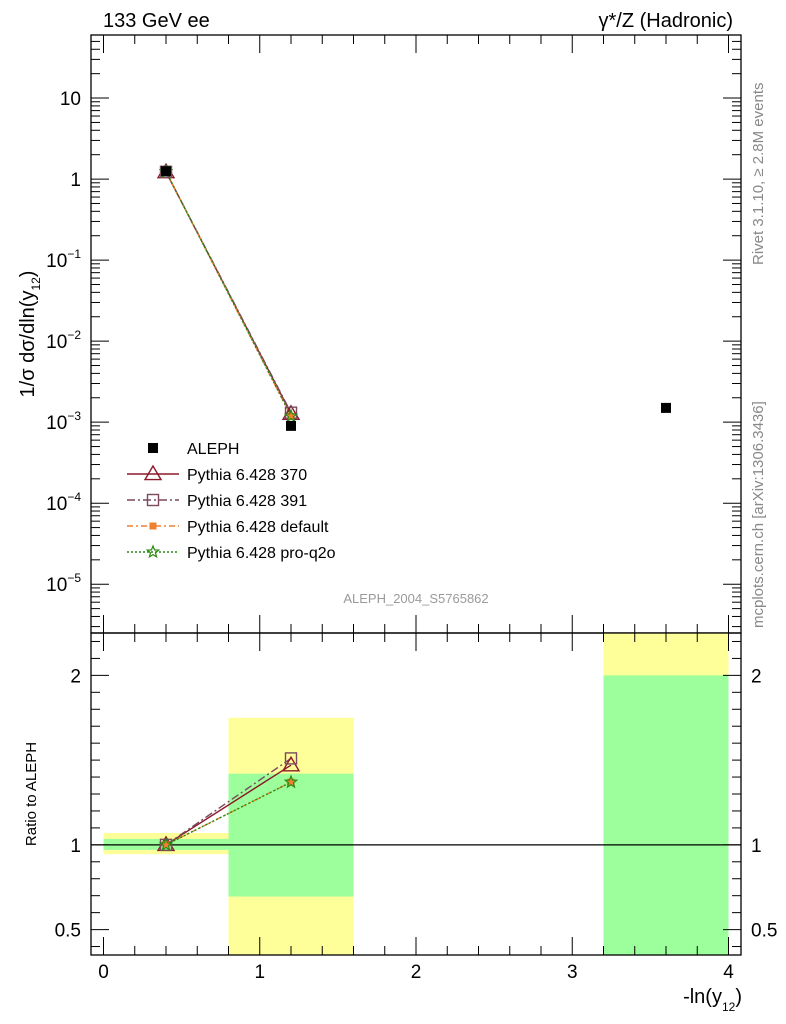 This screenshot has height=1024, width=786. I want to click on legend-marker-pdefault, so click(153, 526).